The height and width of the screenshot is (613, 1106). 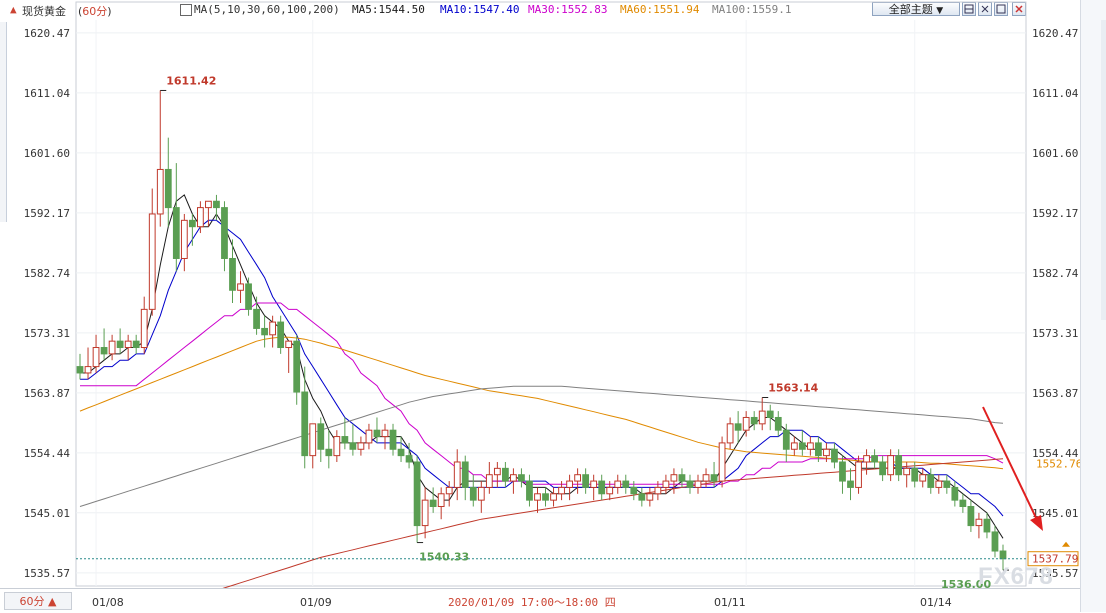 What do you see at coordinates (752, 9) in the screenshot?
I see `ma100-value: MA100:1559.1` at bounding box center [752, 9].